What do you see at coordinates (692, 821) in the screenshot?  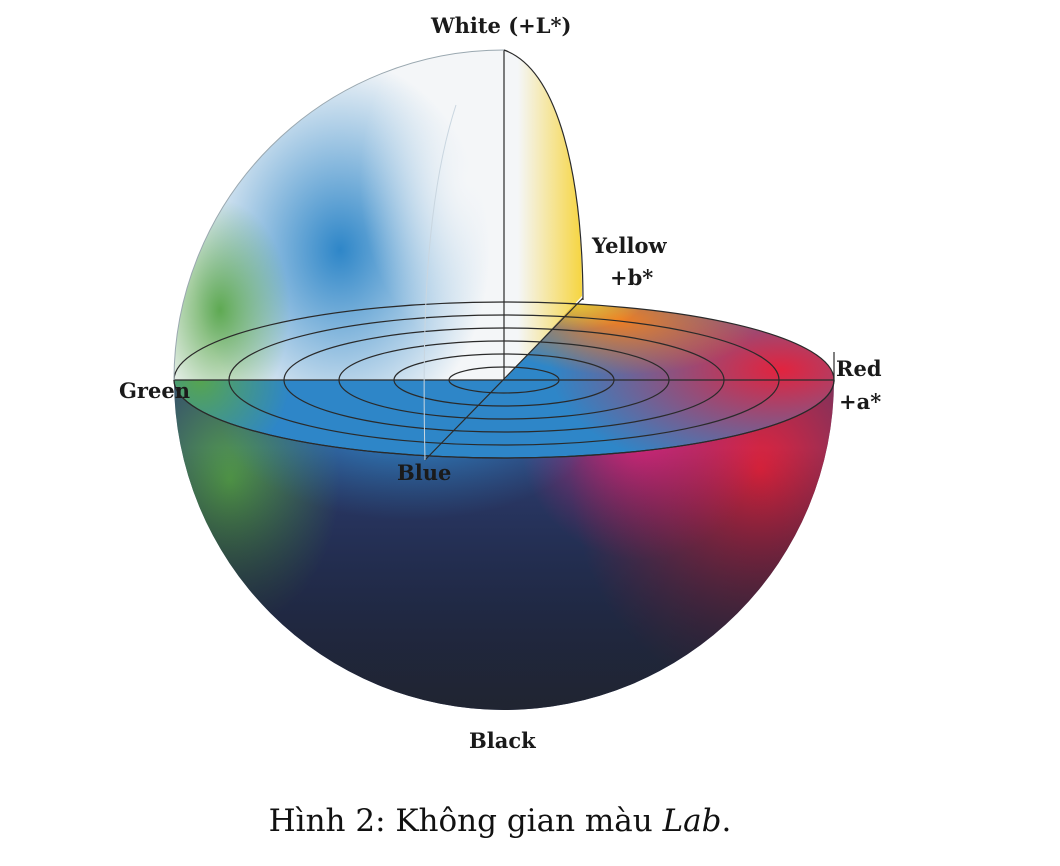 I see `caption-italic-lab: Lab` at bounding box center [692, 821].